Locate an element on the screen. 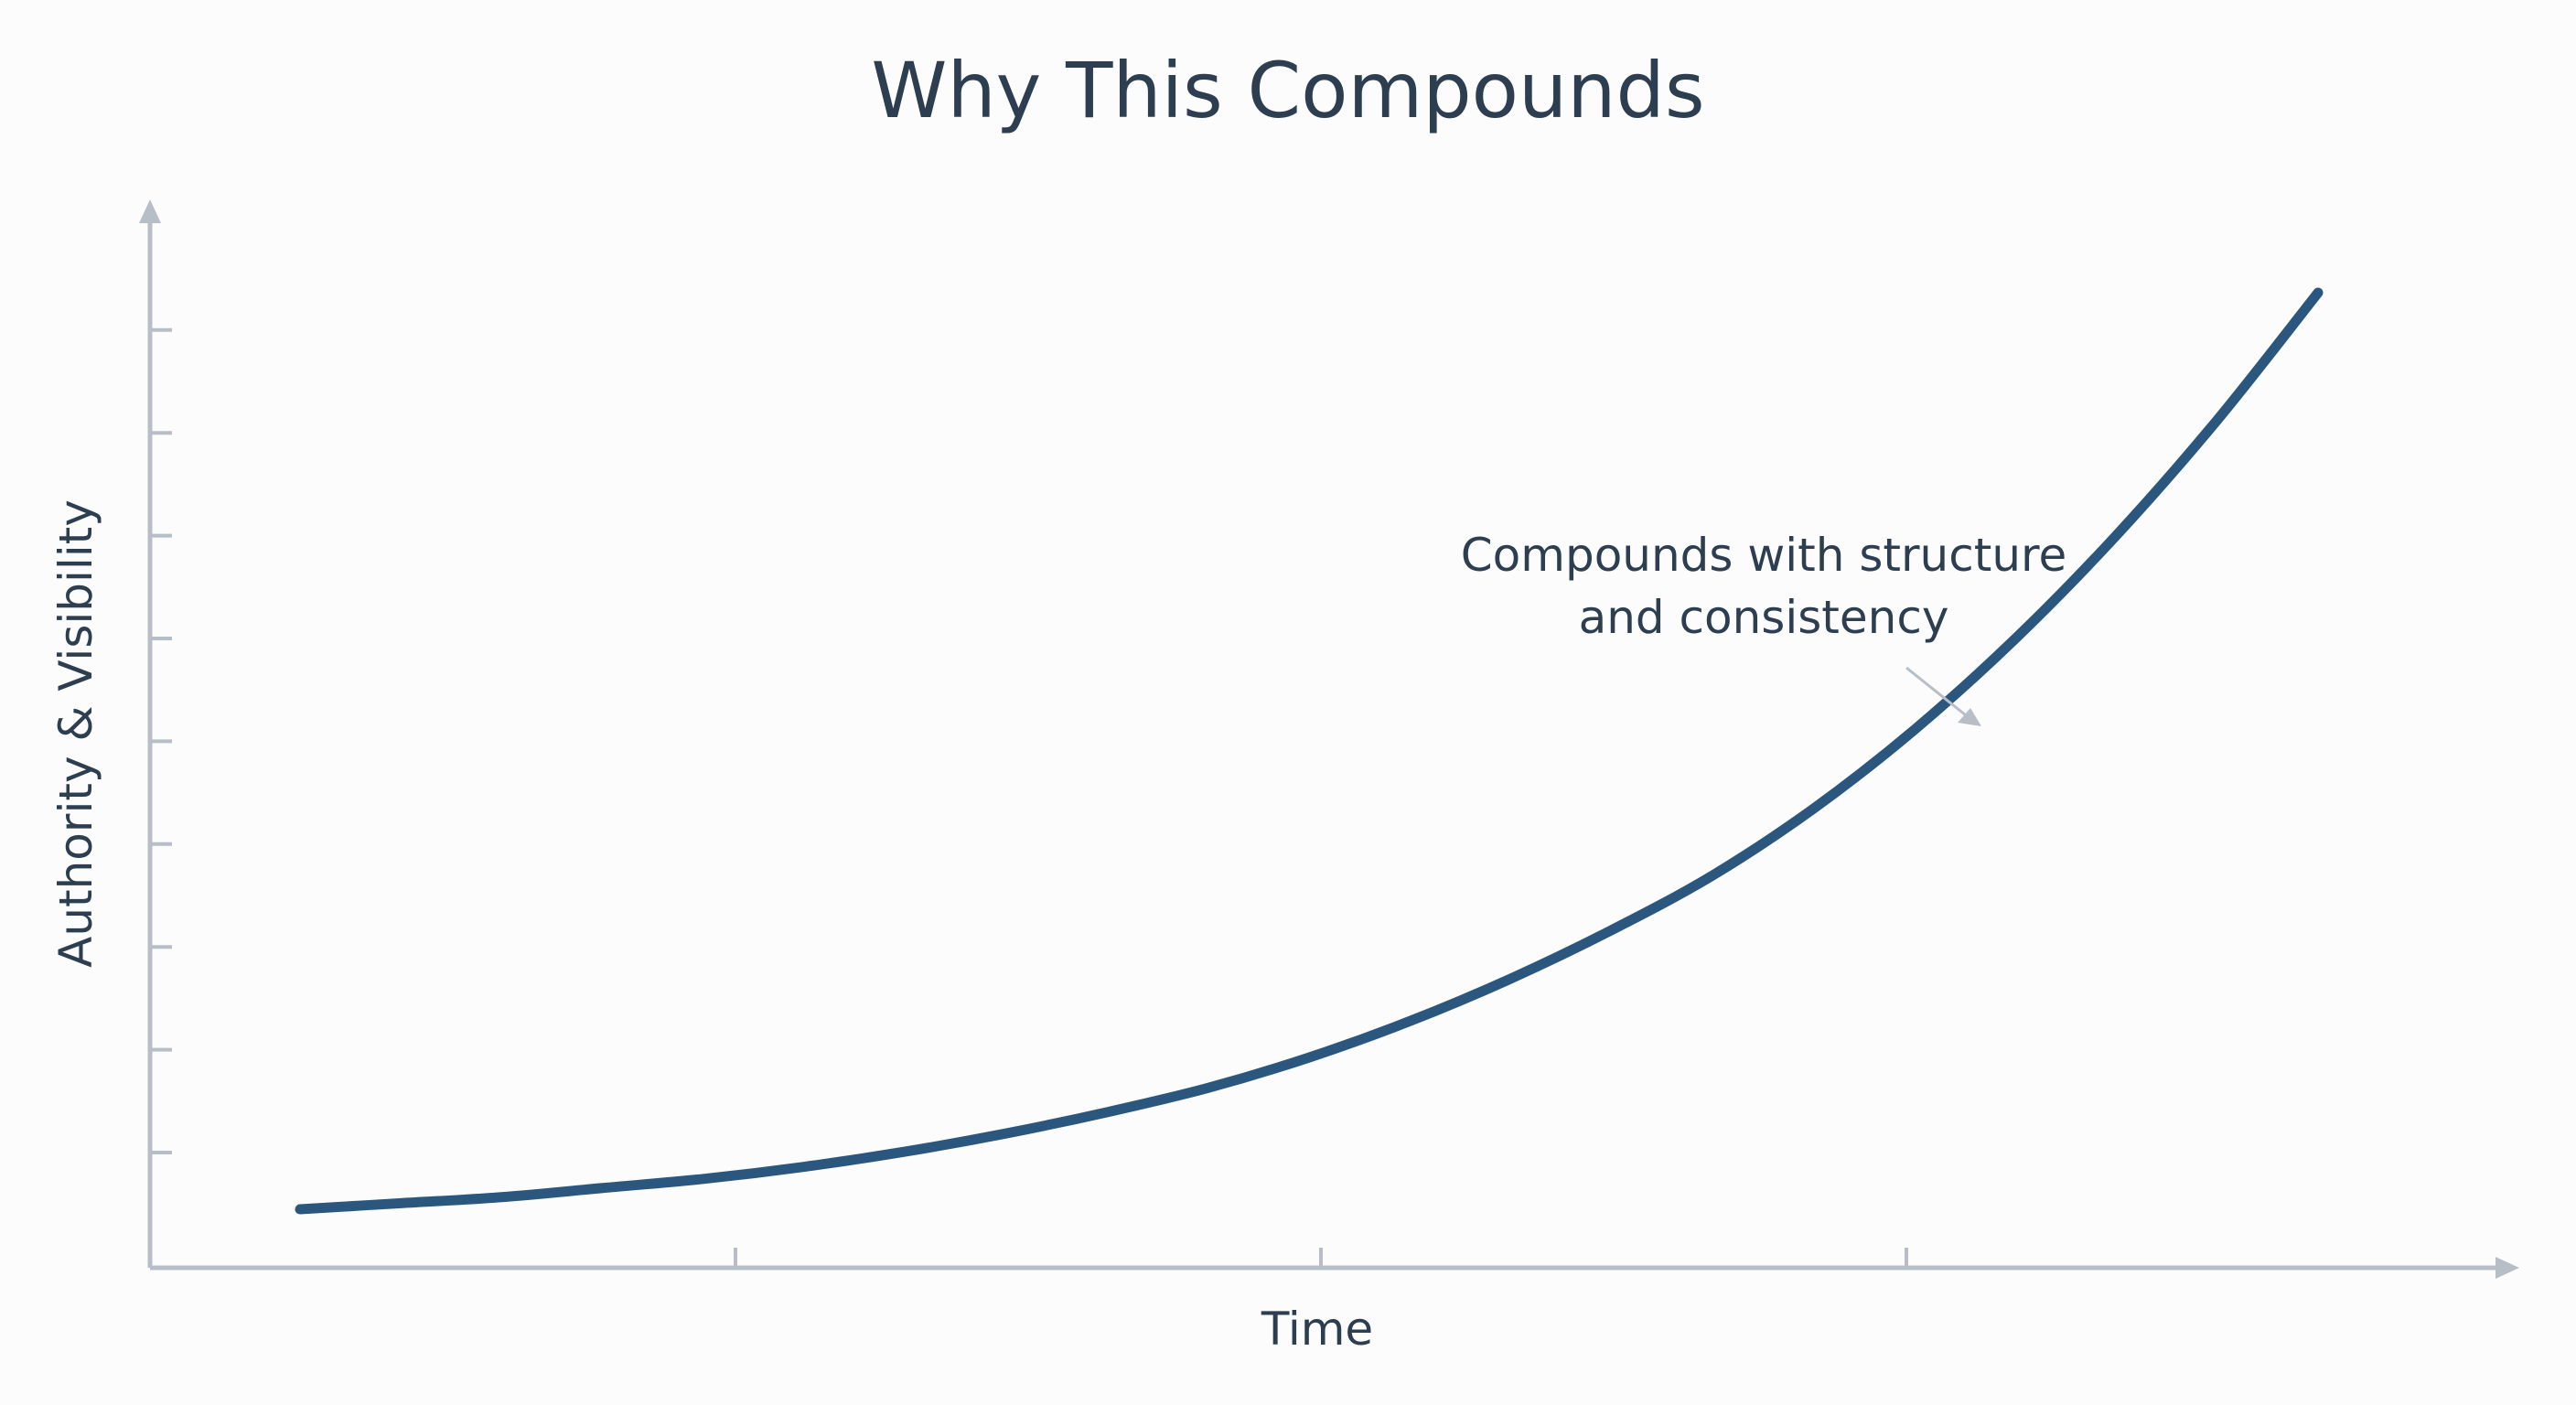 The height and width of the screenshot is (1405, 2576). annotation: Compounds with structure and consistency is located at coordinates (1764, 628).